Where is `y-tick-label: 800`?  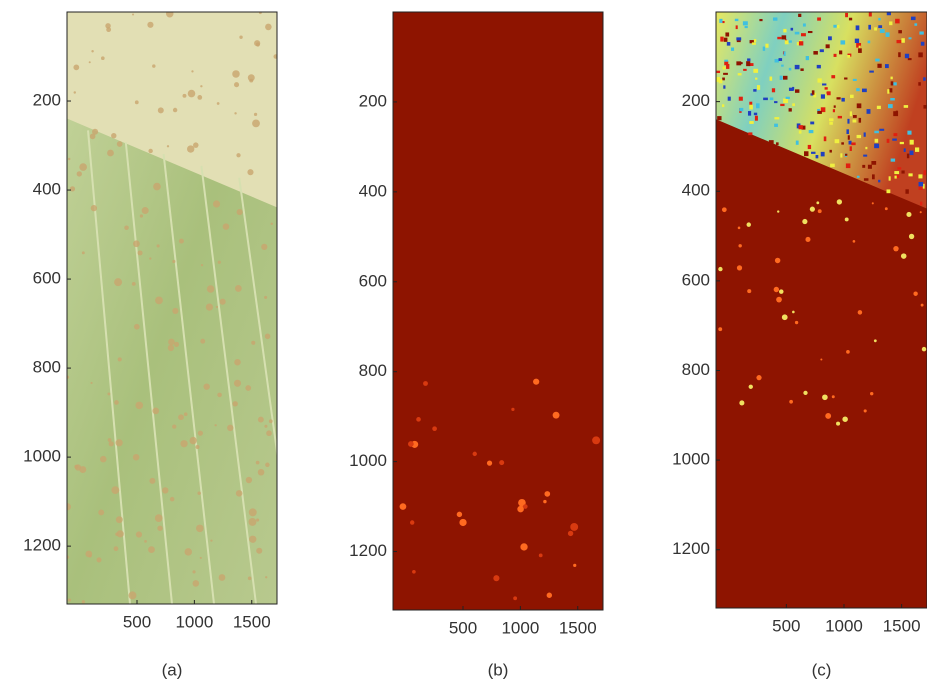 y-tick-label: 800 is located at coordinates (696, 369).